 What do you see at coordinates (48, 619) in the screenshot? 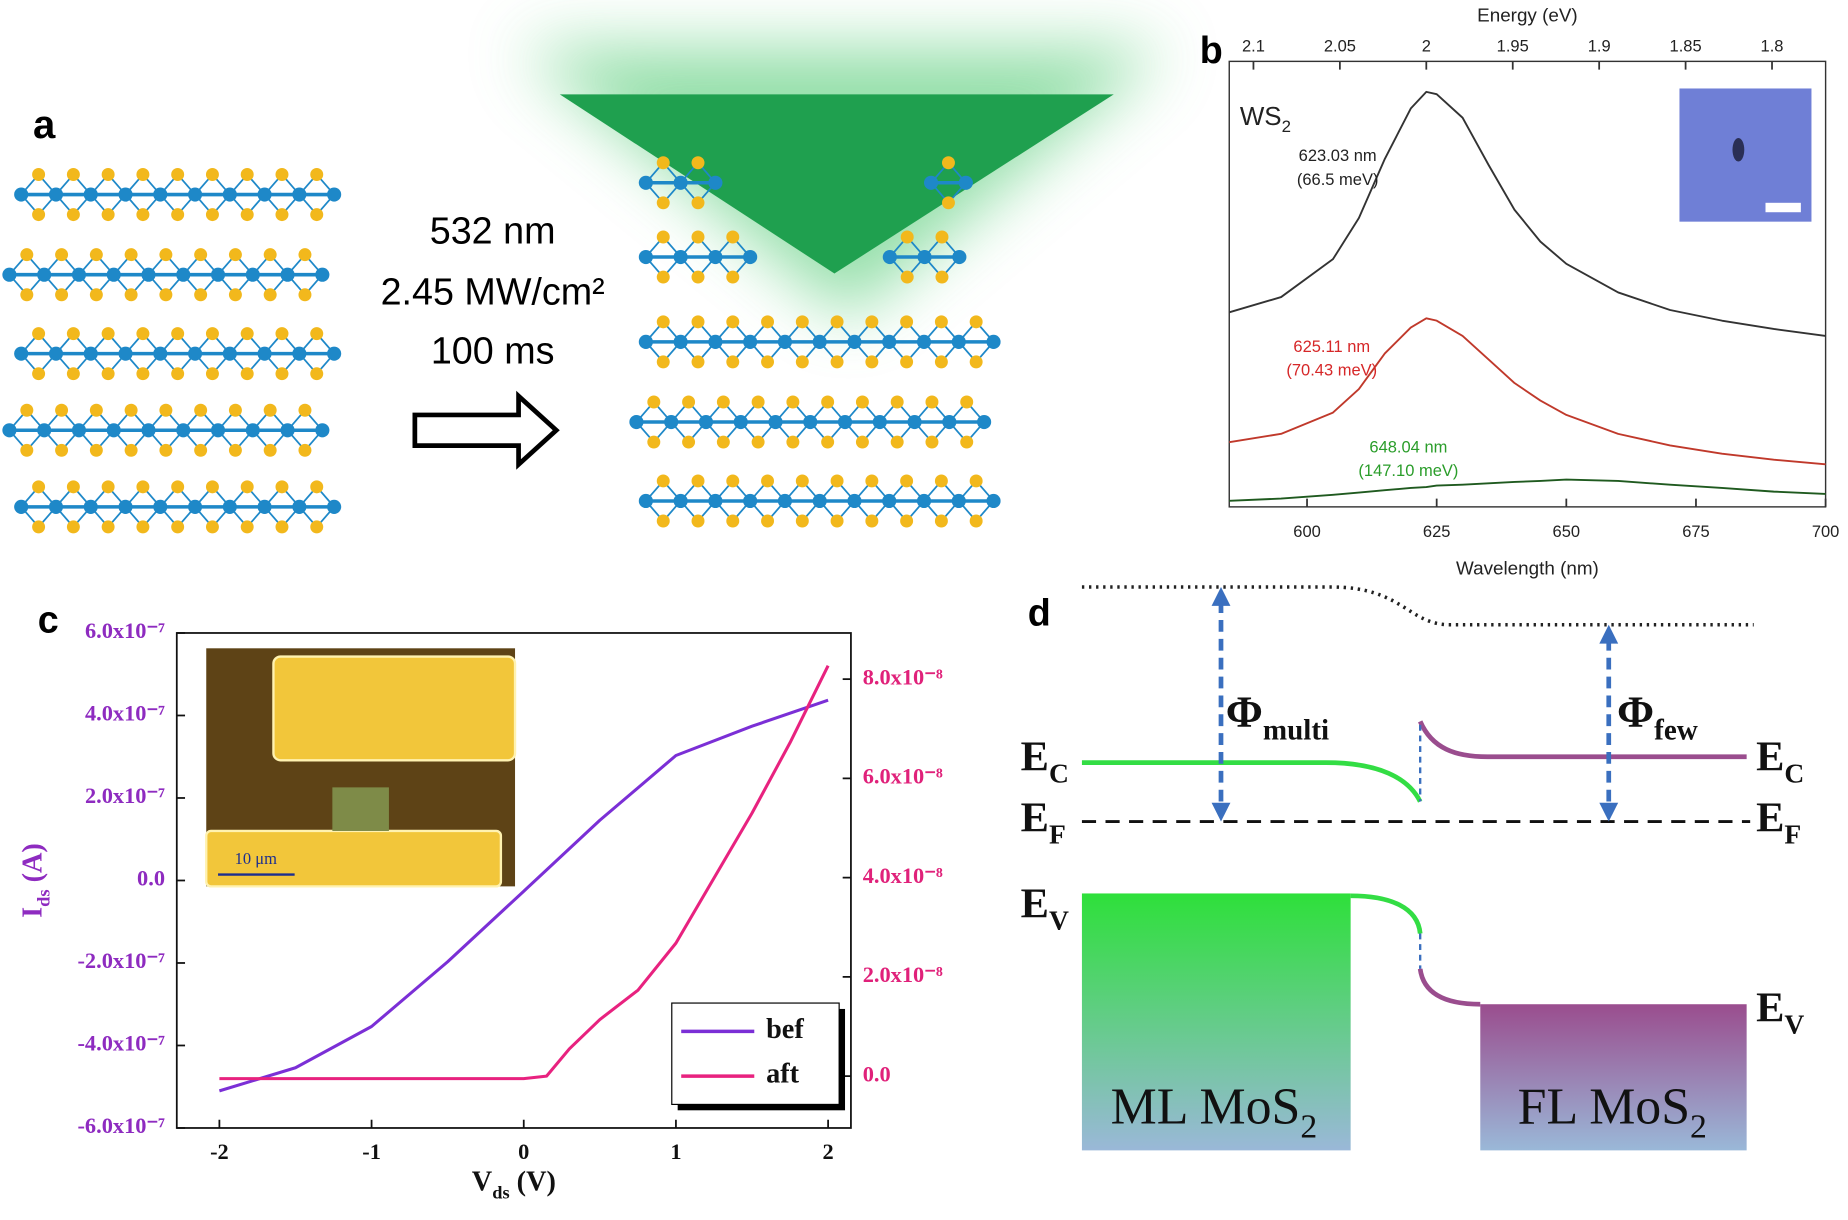
I see `panel-label: c` at bounding box center [48, 619].